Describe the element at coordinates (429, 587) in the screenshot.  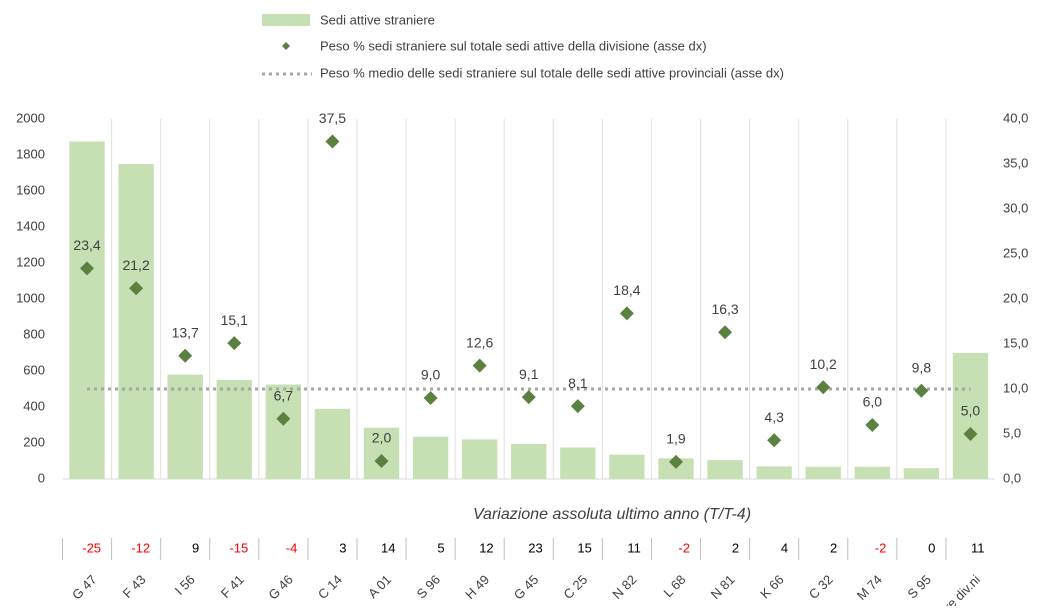
I see `x-tick-label: S 96` at that location.